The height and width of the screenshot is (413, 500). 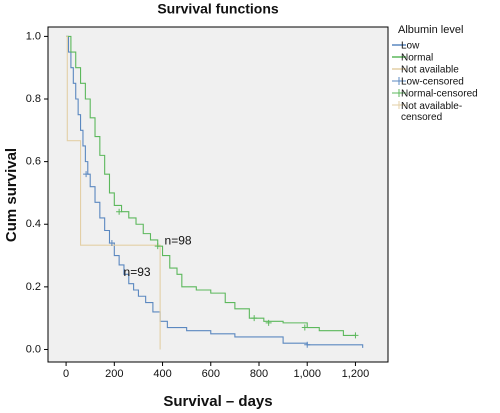 What do you see at coordinates (11, 195) in the screenshot?
I see `y-axis-label: Cum survival` at bounding box center [11, 195].